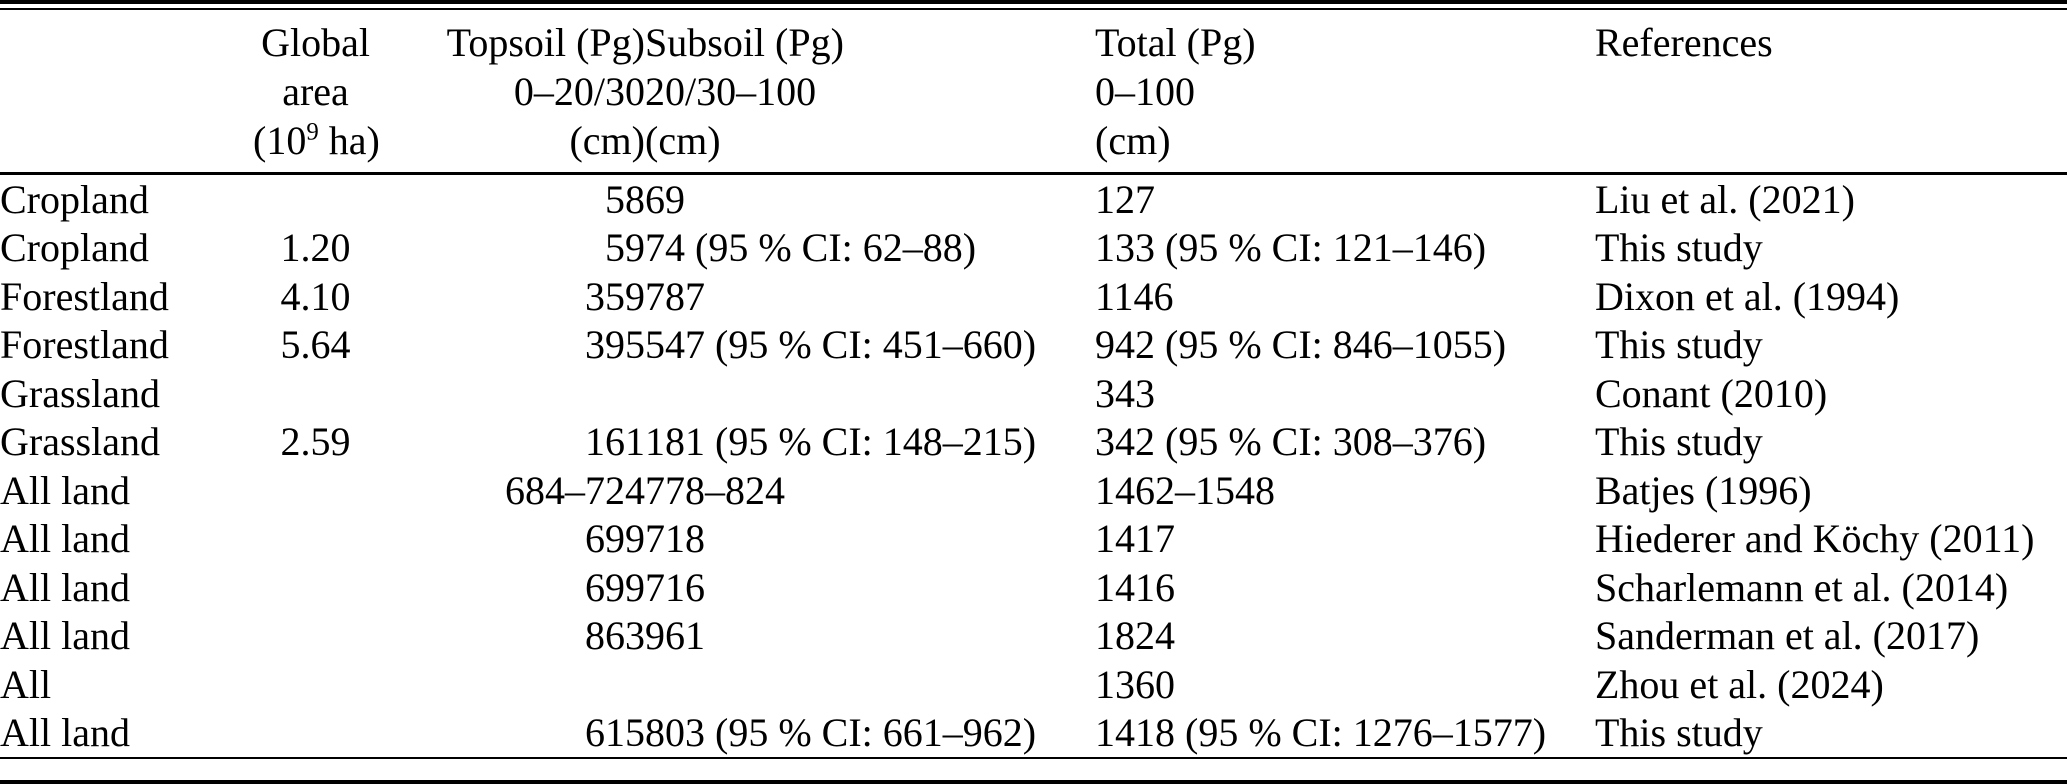 The width and height of the screenshot is (2067, 784). I want to click on cell-subsoil: 69, so click(665, 199).